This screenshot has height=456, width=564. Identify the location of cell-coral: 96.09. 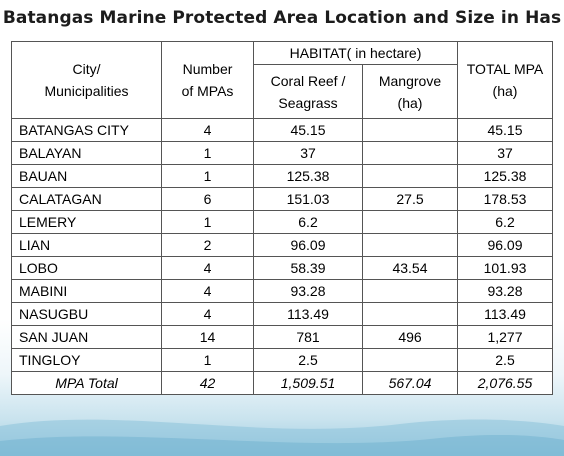
(308, 245).